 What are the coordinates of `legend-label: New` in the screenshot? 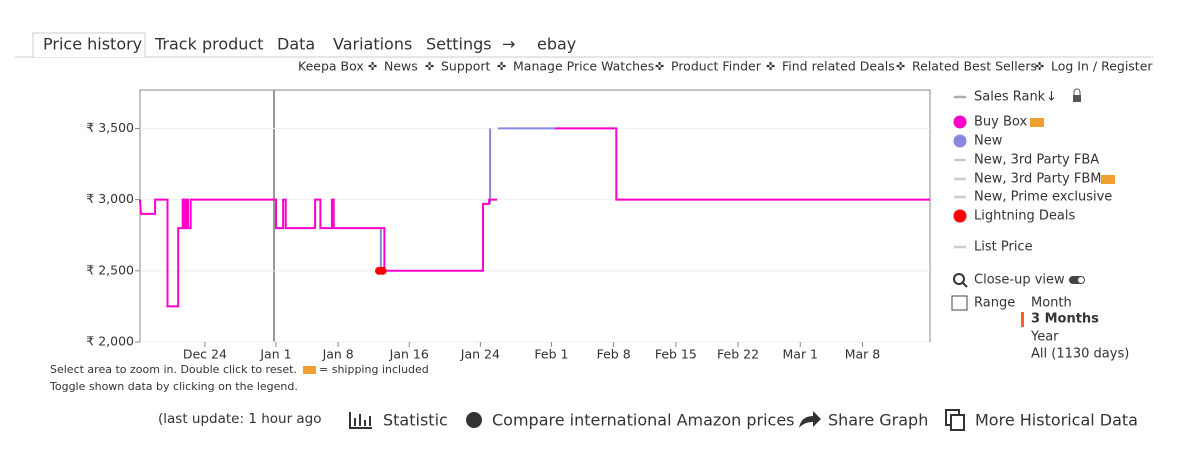 It's located at (988, 141).